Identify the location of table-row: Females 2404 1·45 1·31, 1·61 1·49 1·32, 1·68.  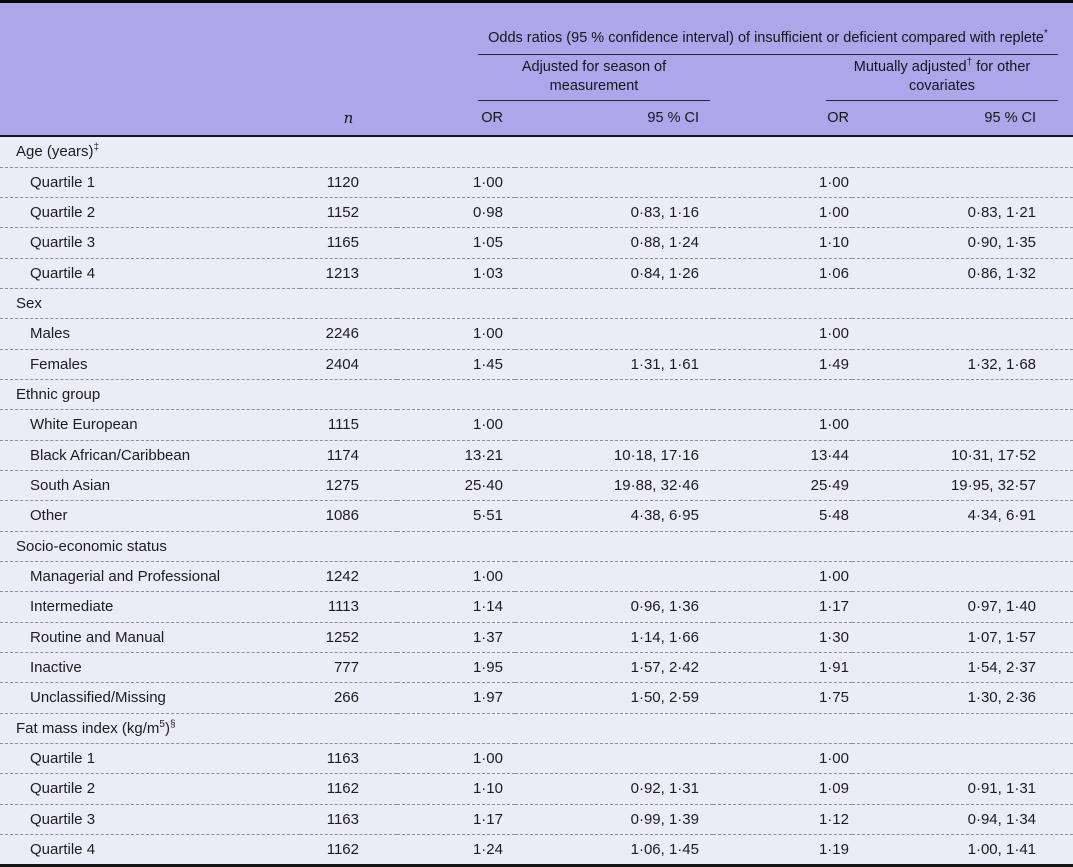
(536, 364).